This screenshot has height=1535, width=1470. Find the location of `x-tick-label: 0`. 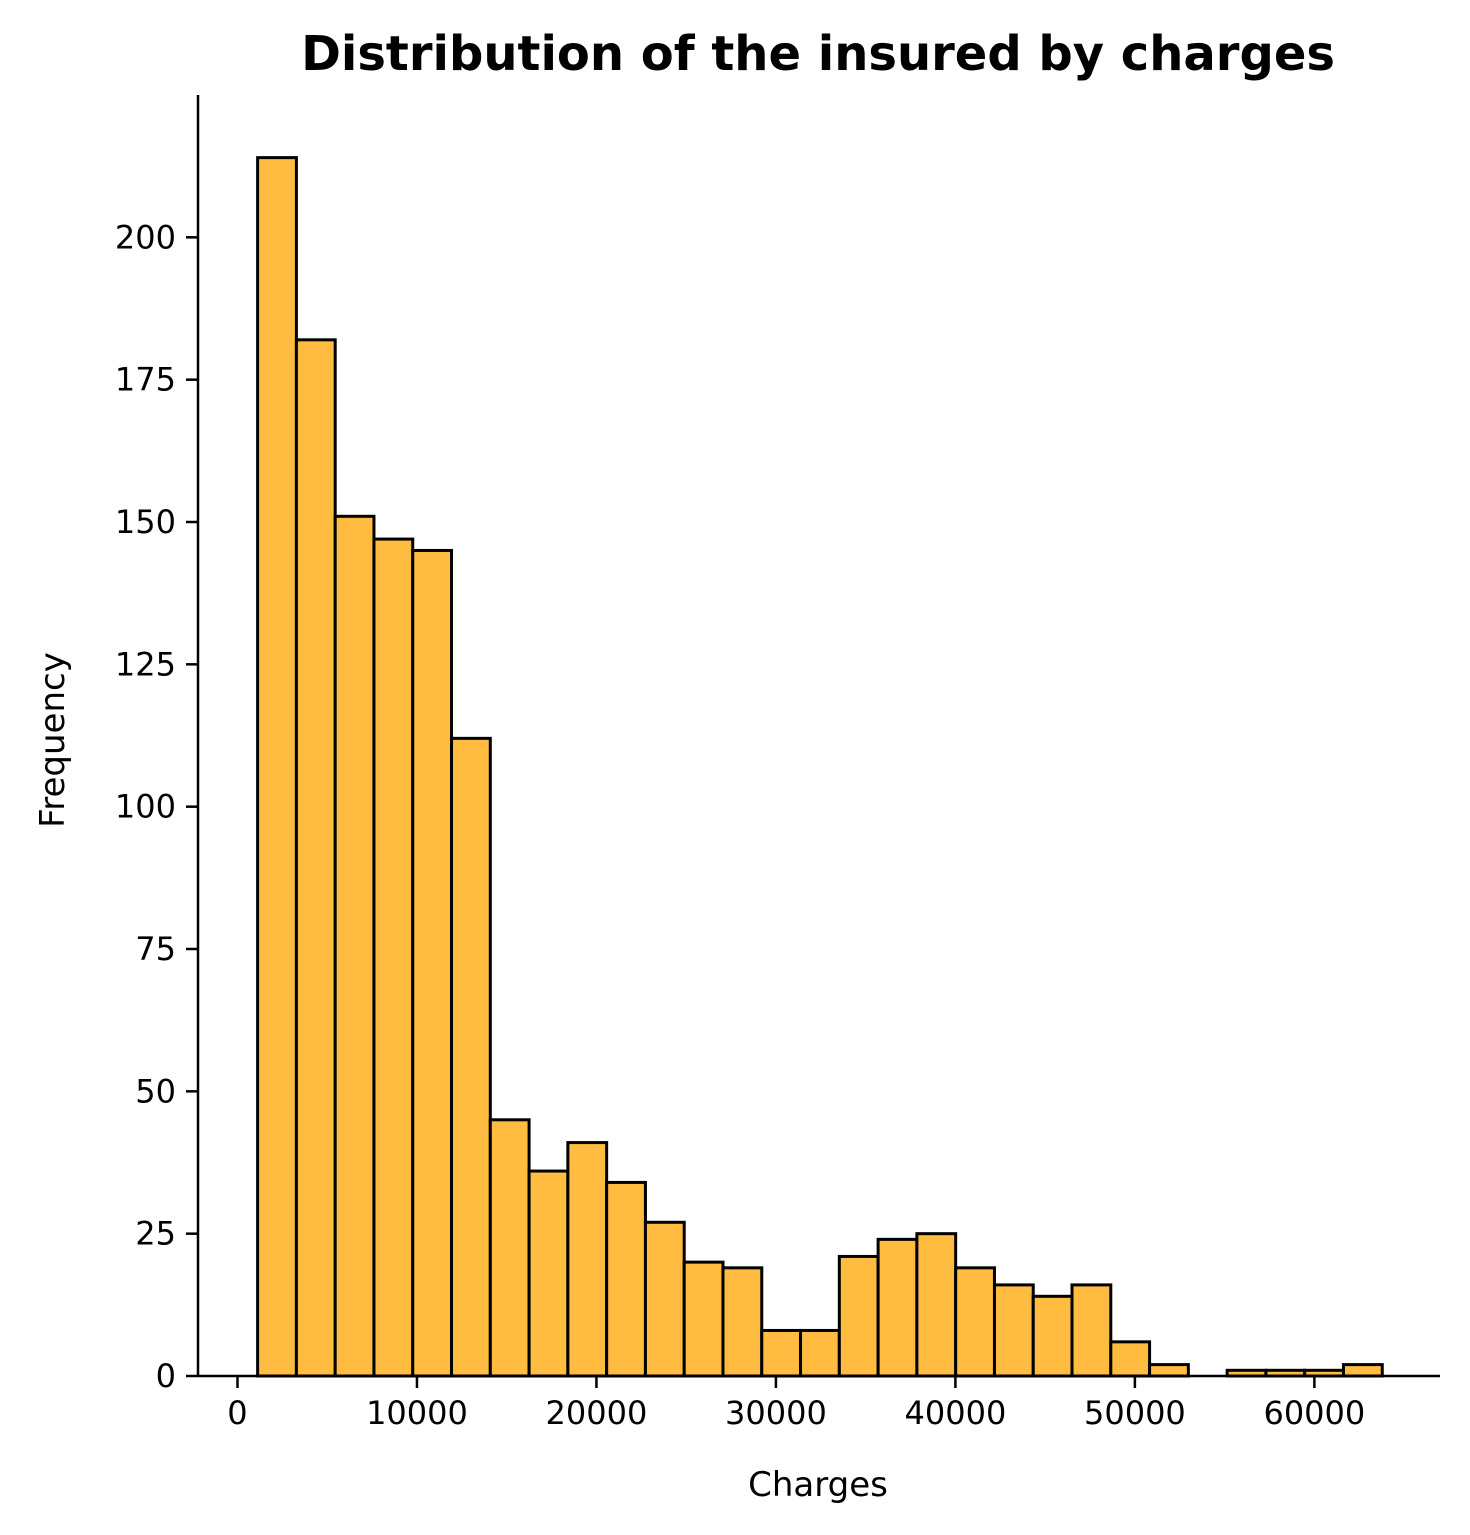

x-tick-label: 0 is located at coordinates (237, 1413).